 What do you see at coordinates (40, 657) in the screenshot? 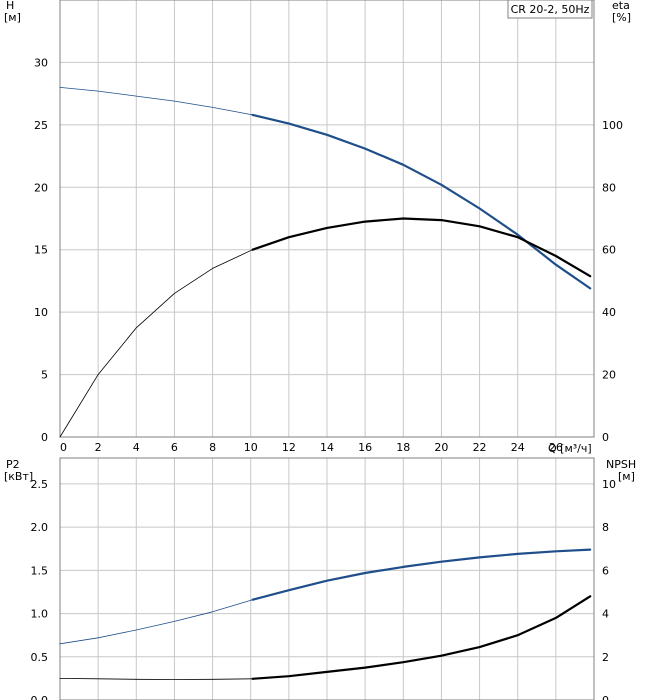
I see `y-tick-label: 0.5` at bounding box center [40, 657].